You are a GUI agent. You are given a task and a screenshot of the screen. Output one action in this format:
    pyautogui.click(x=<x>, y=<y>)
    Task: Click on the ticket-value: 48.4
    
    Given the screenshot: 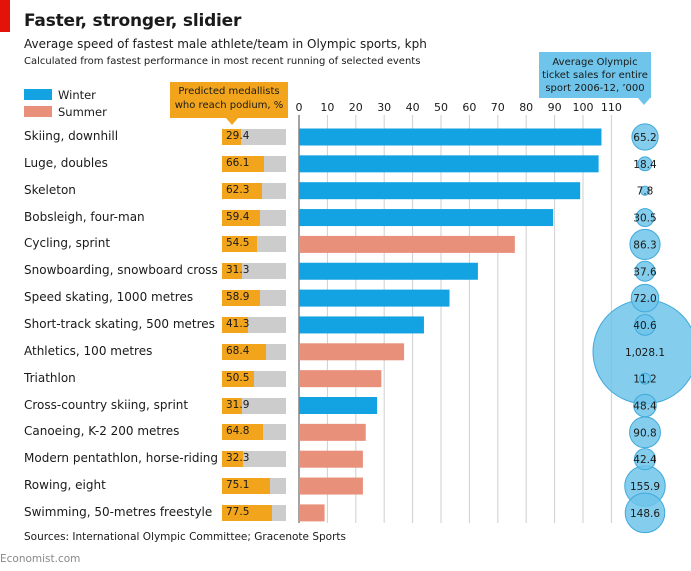 What is the action you would take?
    pyautogui.click(x=645, y=407)
    